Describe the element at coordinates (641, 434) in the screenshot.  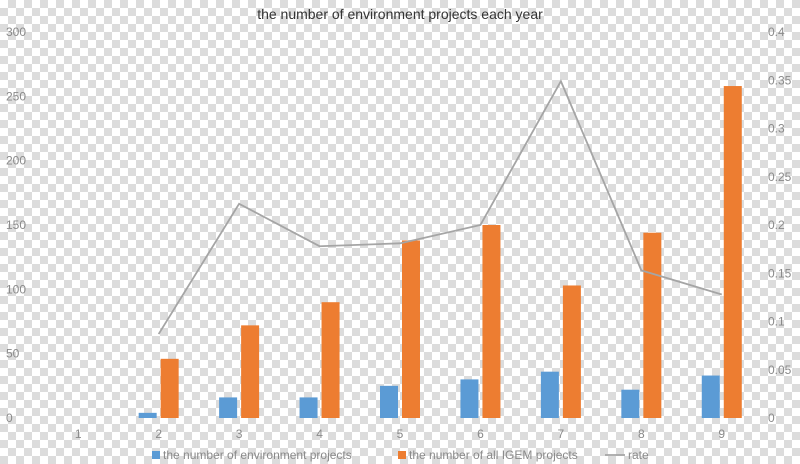
I see `x-tick-label: 8` at that location.